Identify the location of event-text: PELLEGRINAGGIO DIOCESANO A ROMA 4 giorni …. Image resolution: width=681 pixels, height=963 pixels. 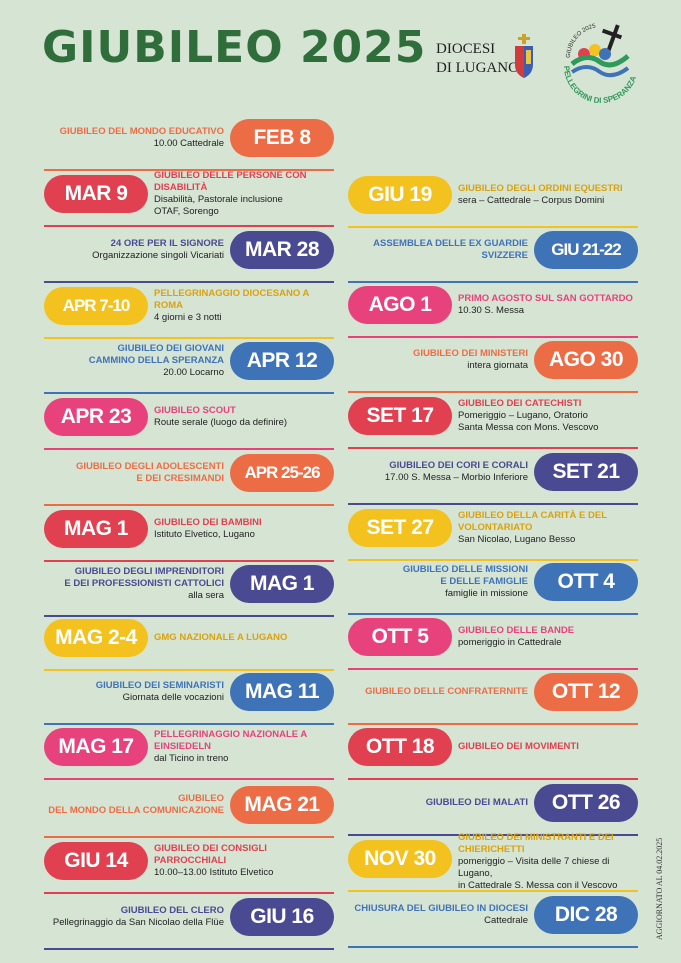
(244, 306).